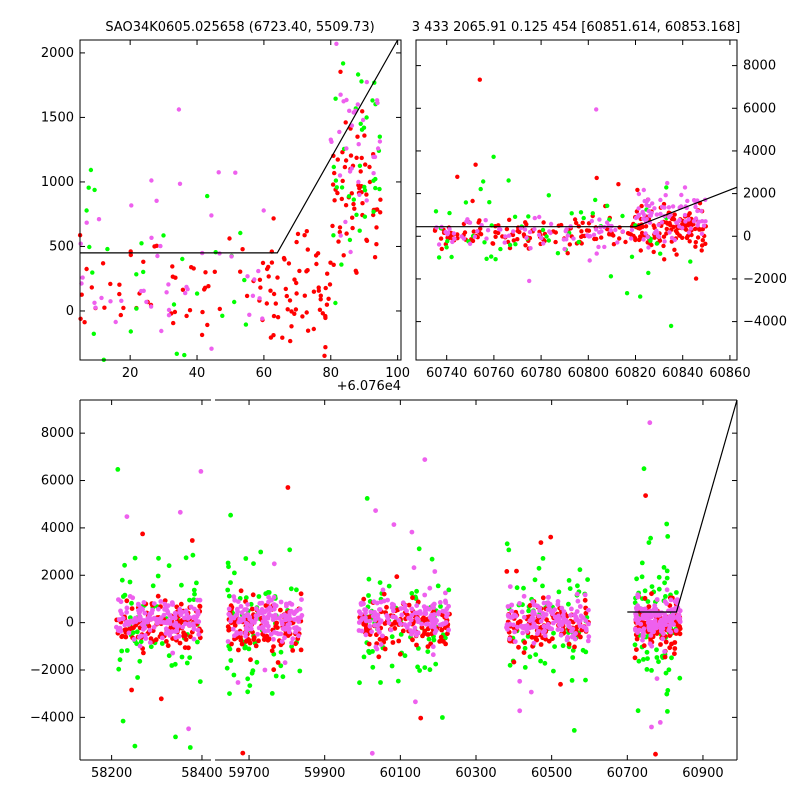 Image resolution: width=800 pixels, height=800 pixels. What do you see at coordinates (52, 717) in the screenshot?
I see `y-tick-label: −4000` at bounding box center [52, 717].